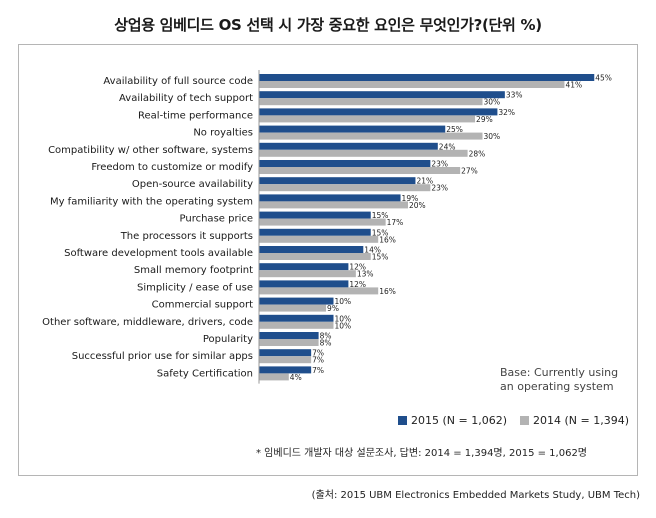  Describe the element at coordinates (326, 343) in the screenshot. I see `data-label-2014: 8%` at that location.